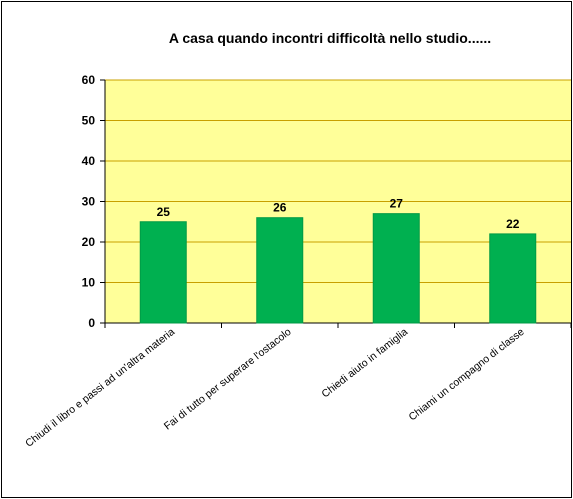 The height and width of the screenshot is (499, 573). I want to click on y-tick-label: 0, so click(91, 323).